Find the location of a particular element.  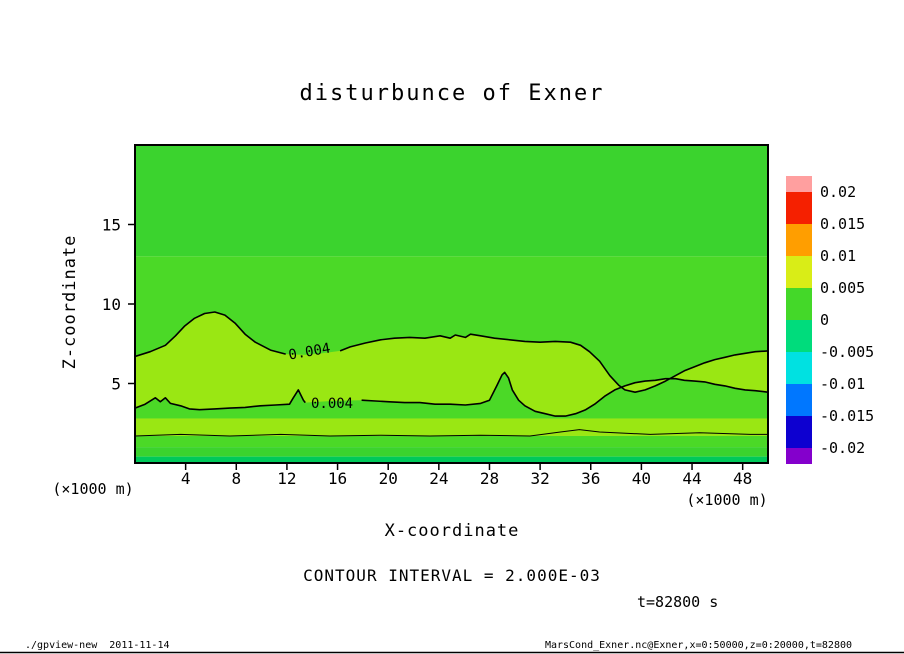

x-tick-label: 12 is located at coordinates (286, 478).